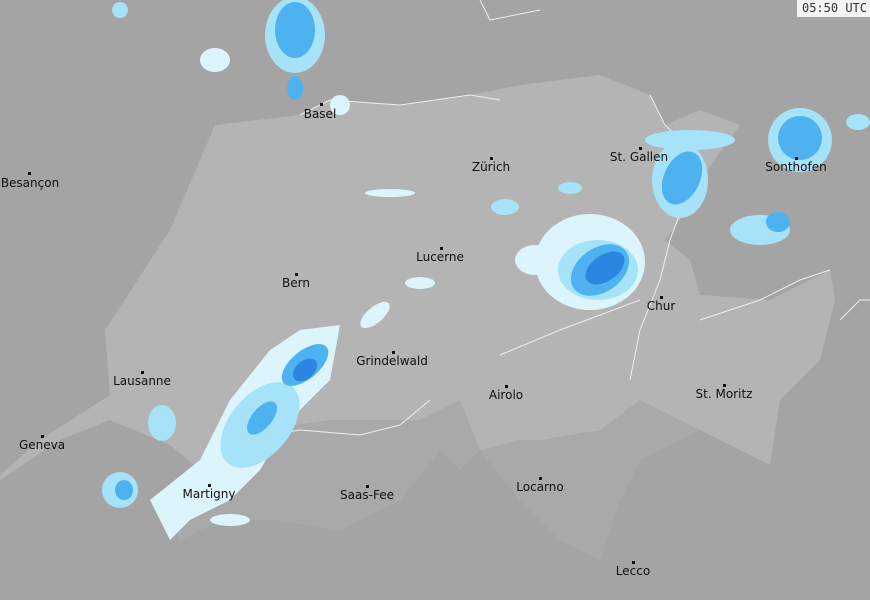 The image size is (870, 600). What do you see at coordinates (724, 394) in the screenshot?
I see `city-st-moritz: St. Moritz` at bounding box center [724, 394].